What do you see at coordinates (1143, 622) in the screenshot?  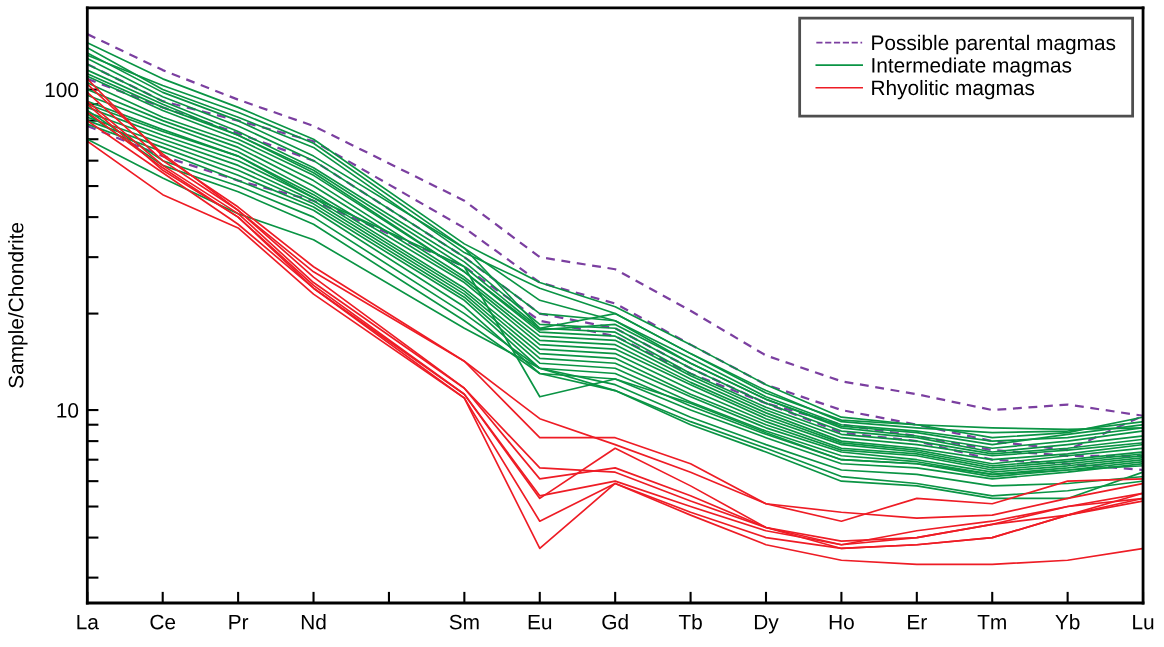 I see `x-tick-label: Lu` at bounding box center [1143, 622].